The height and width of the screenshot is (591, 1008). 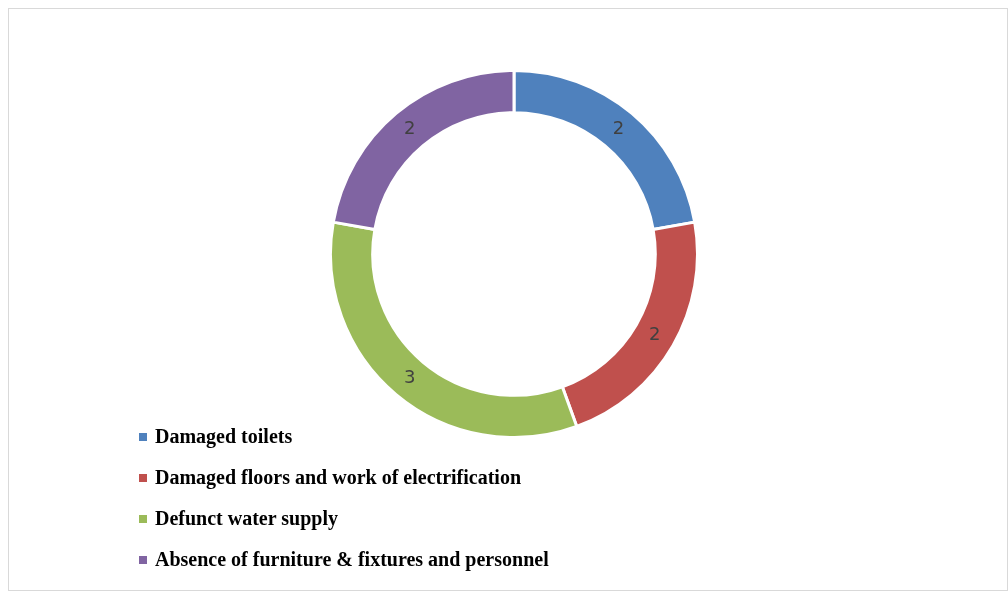 I want to click on legend-label: Defunct water supply, so click(x=246, y=518).